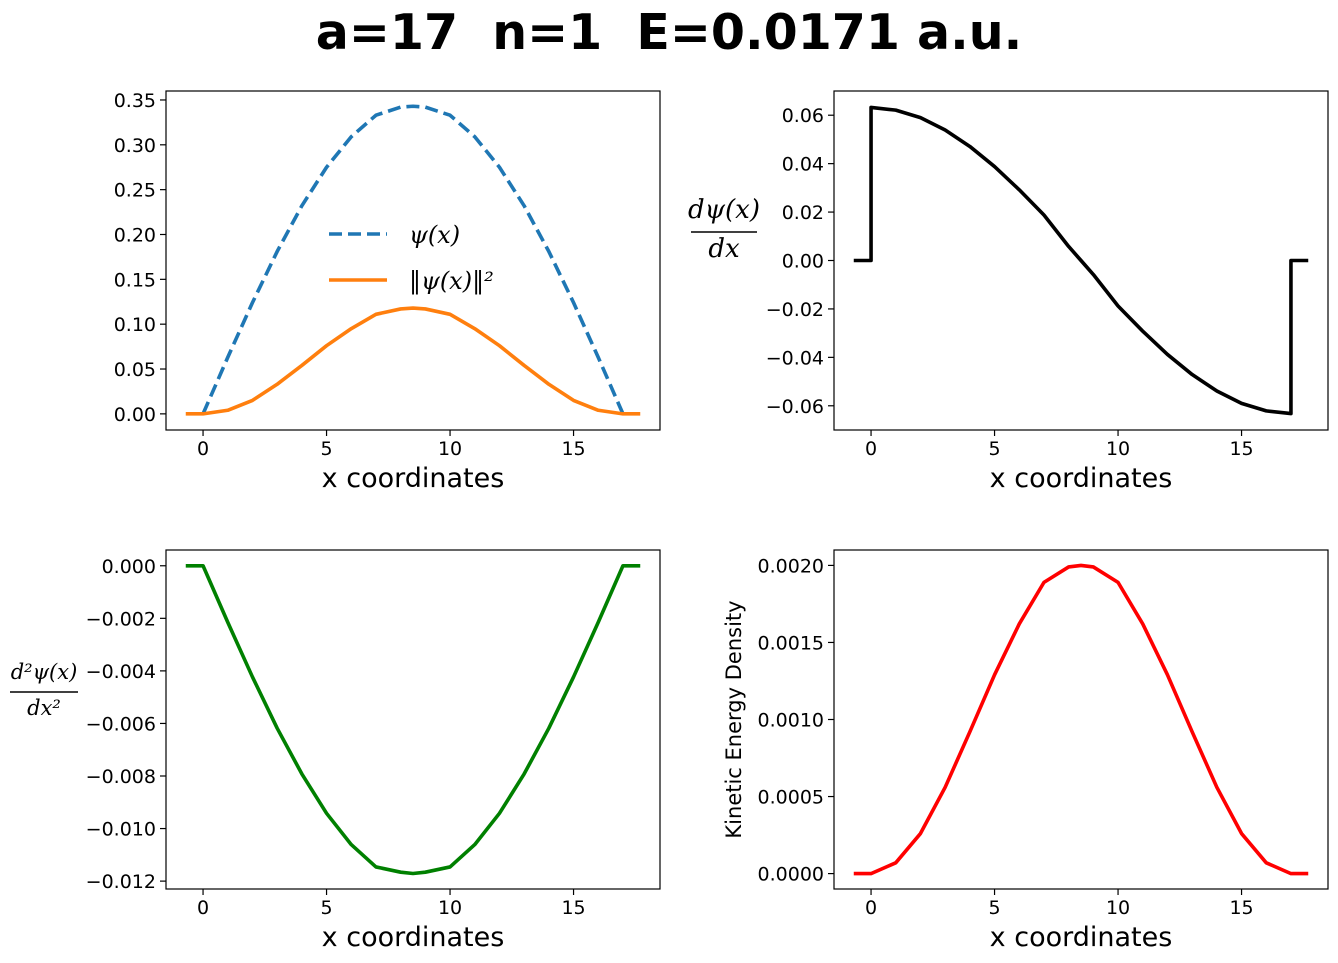 The width and height of the screenshot is (1338, 963). I want to click on y-axis-label-numerator: d²ψ(x), so click(44, 672).